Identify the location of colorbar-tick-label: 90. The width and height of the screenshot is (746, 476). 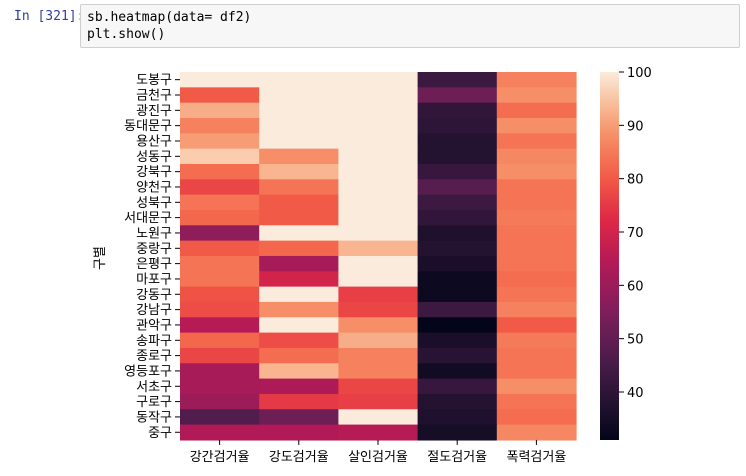
(635, 126).